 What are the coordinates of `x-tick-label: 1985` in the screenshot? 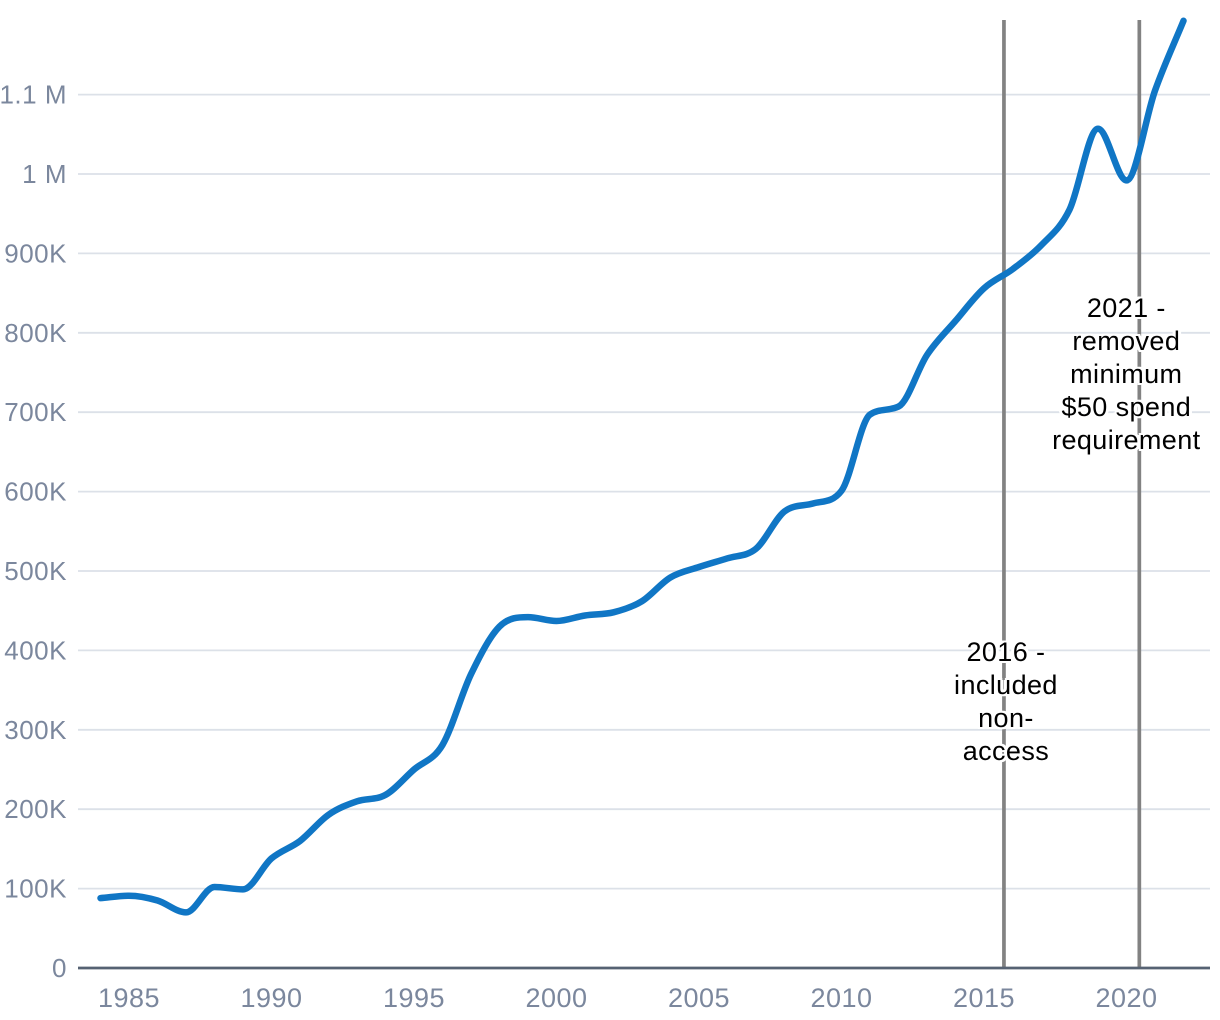 It's located at (129, 998).